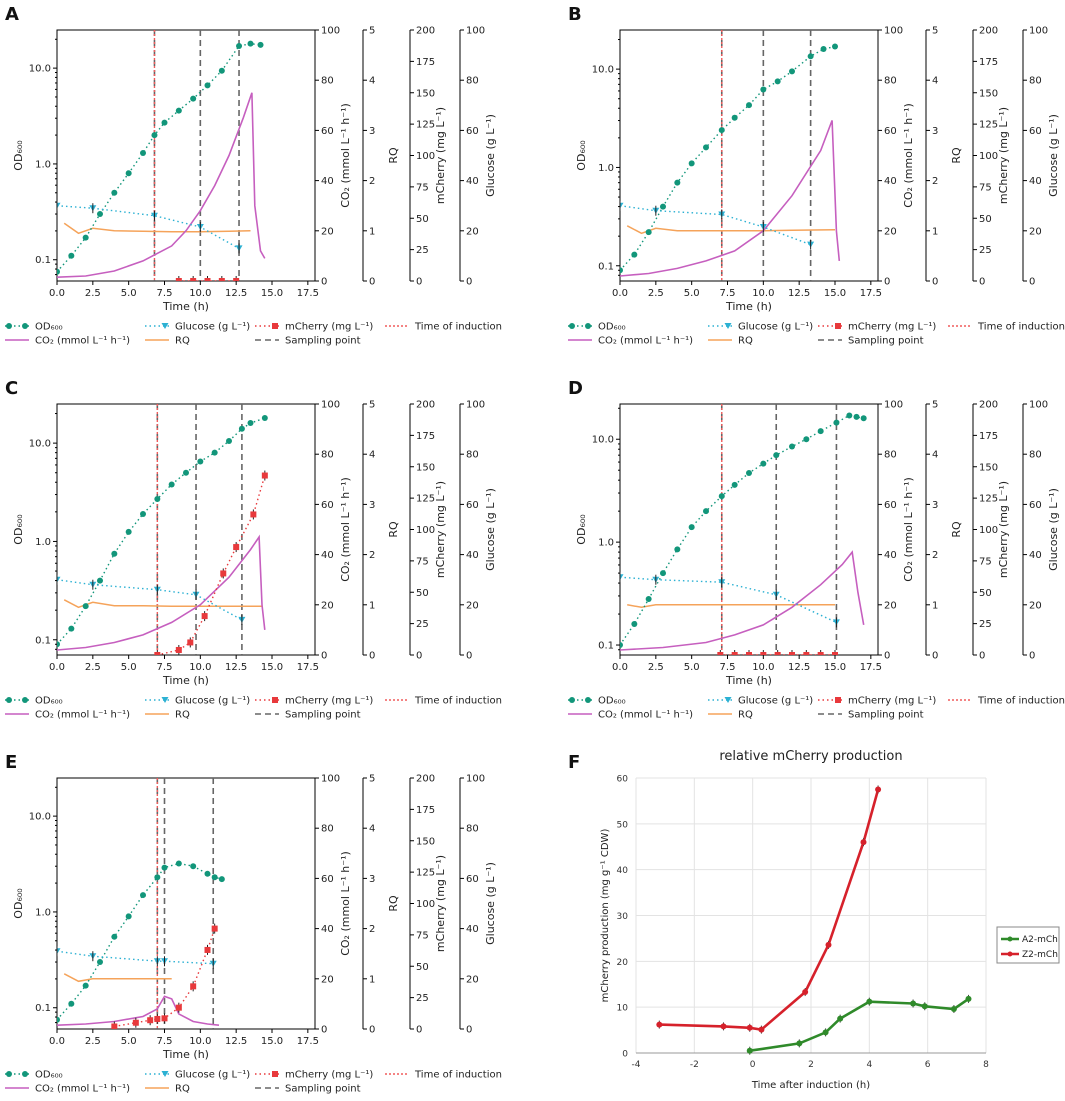 The width and height of the screenshot is (1065, 1101). Describe the element at coordinates (275, 1074) in the screenshot. I see `legend-mcherry-marker` at that location.